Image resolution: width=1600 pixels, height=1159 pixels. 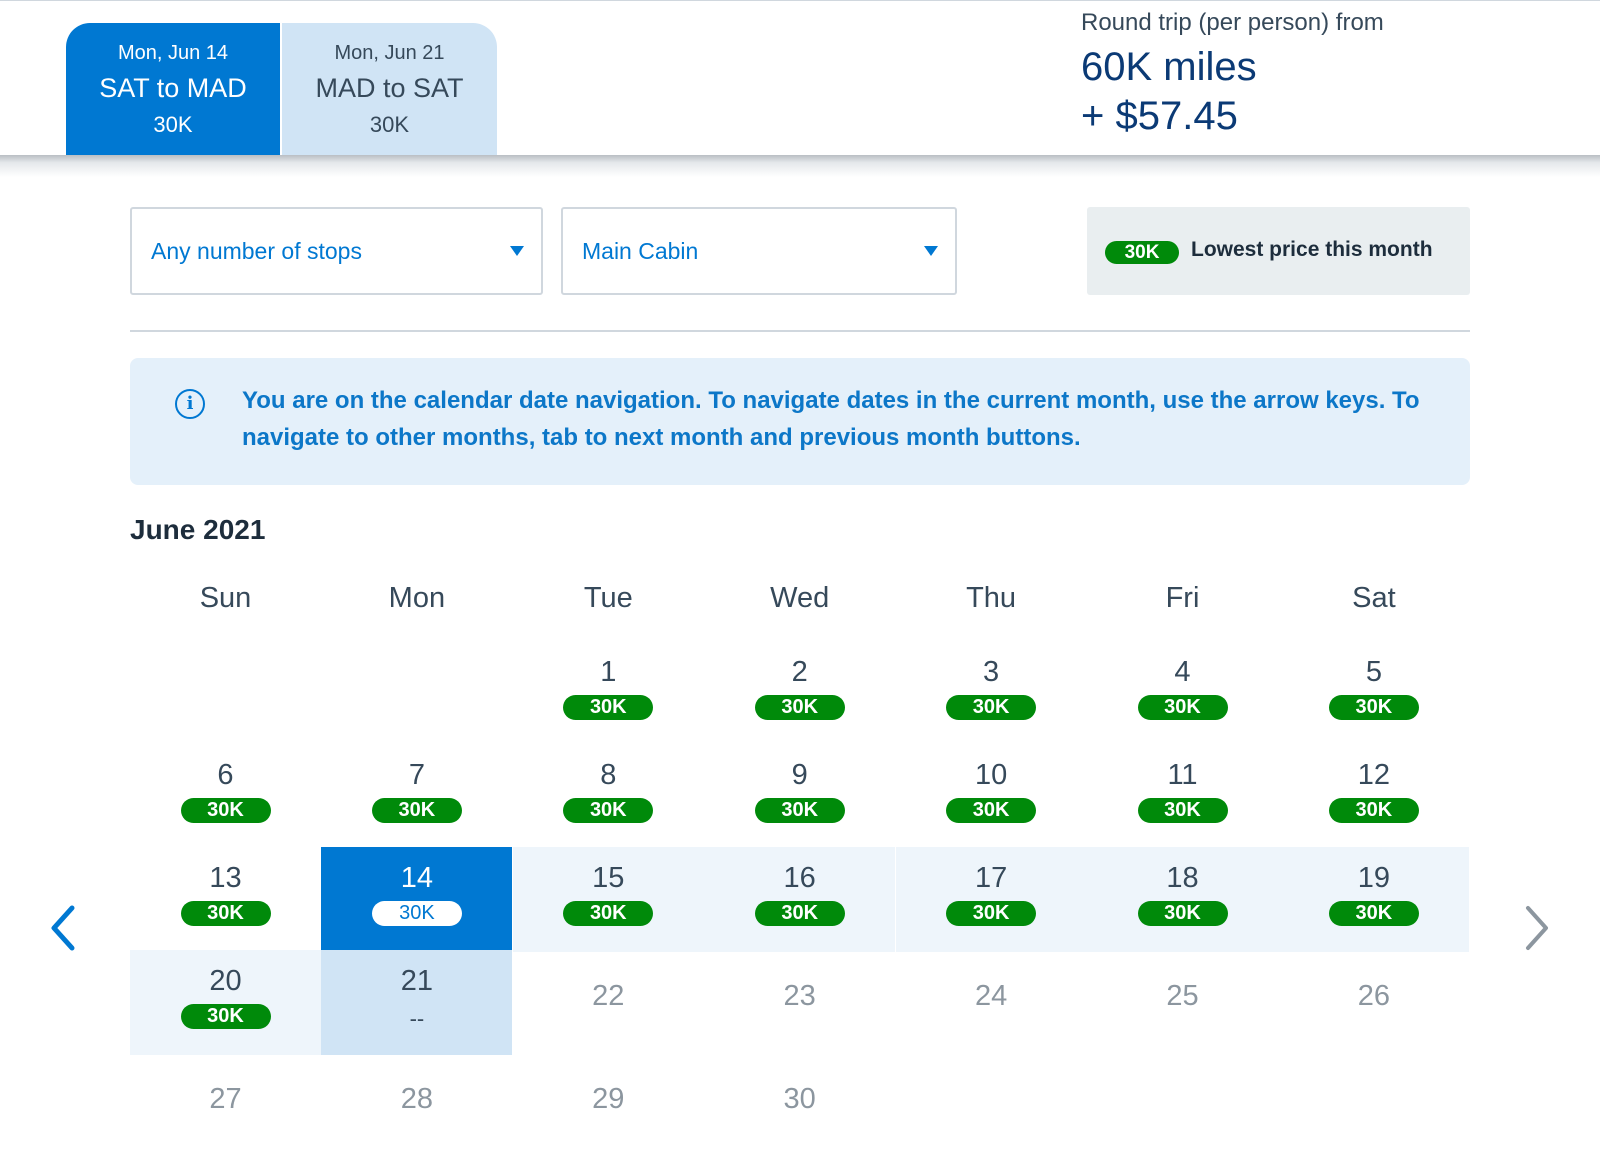 What do you see at coordinates (608, 796) in the screenshot?
I see `calendar-day-8: 8 30K` at bounding box center [608, 796].